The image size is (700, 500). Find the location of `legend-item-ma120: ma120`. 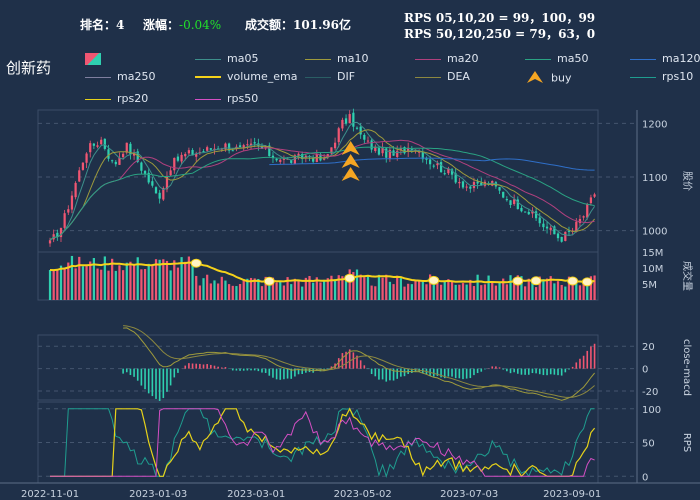

legend-item-ma120: ma120 is located at coordinates (665, 58).